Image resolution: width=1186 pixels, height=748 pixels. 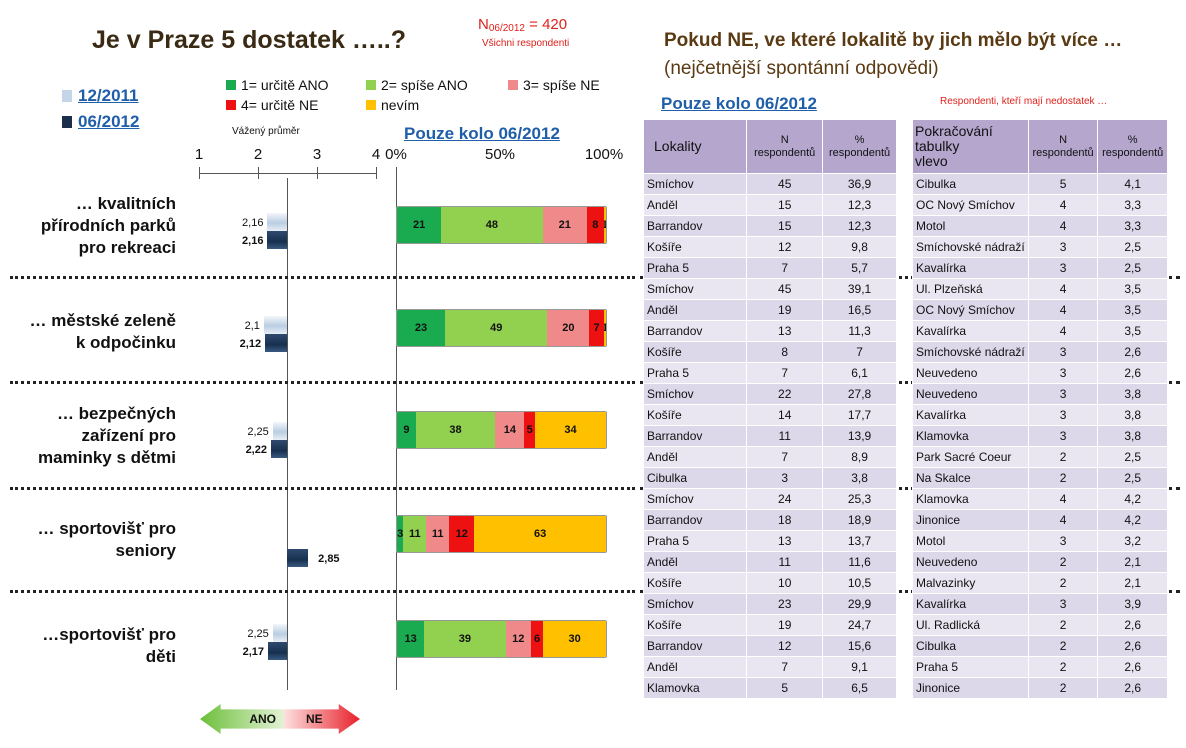 I want to click on count-cell: 3, so click(x=1063, y=436).